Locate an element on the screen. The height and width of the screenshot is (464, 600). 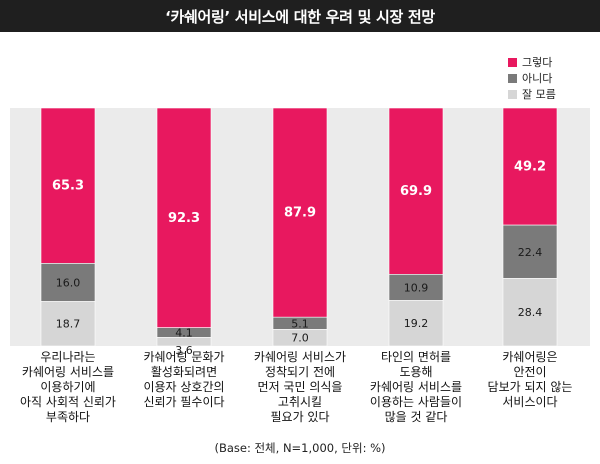
data-label-5-1: 49.2 is located at coordinates (530, 167).